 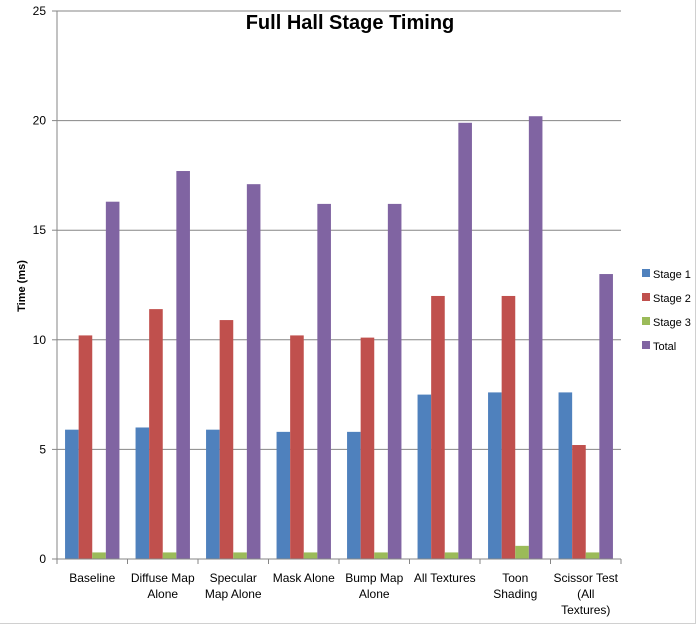 What do you see at coordinates (672, 275) in the screenshot?
I see `legend-label: Stage 1` at bounding box center [672, 275].